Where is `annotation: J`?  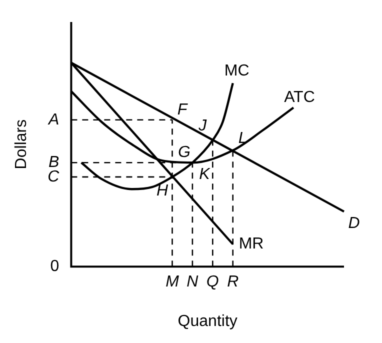
annotation: J is located at coordinates (203, 126).